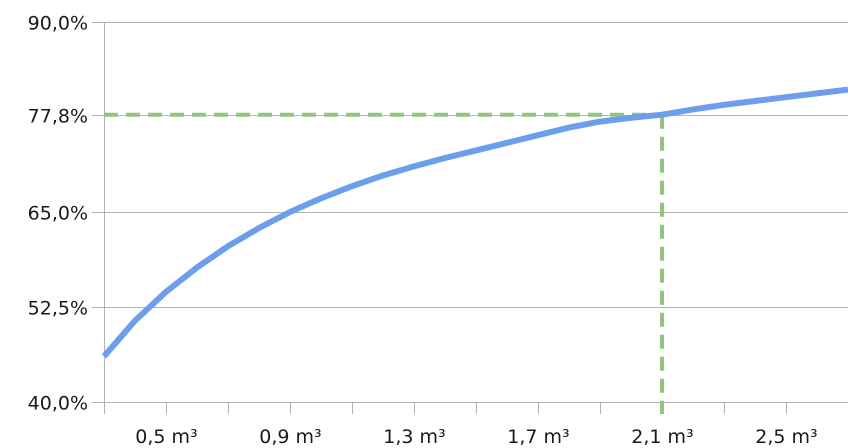 This screenshot has height=448, width=848. What do you see at coordinates (166, 437) in the screenshot?
I see `x-tick-label: 0,5 m³` at bounding box center [166, 437].